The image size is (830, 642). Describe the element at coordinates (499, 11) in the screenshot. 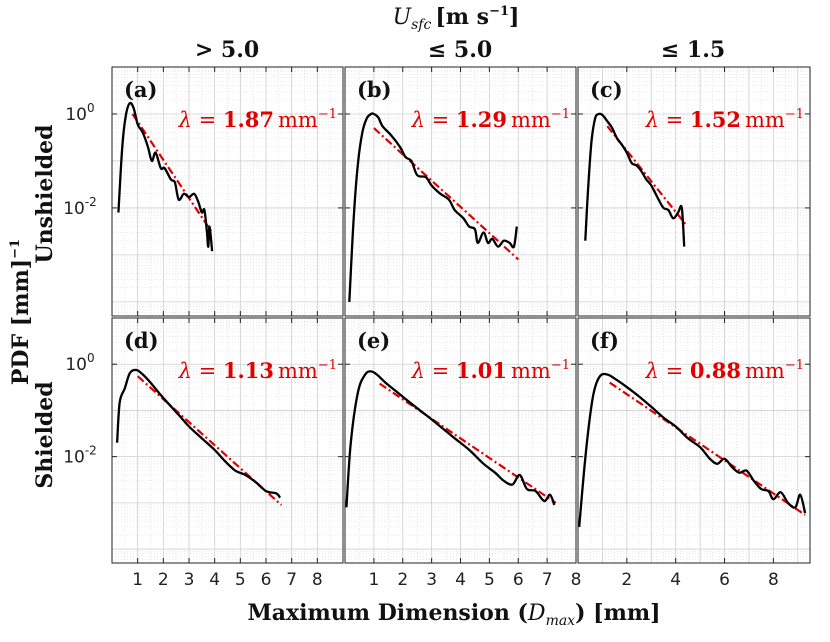

I see `top-title-exp: −1` at that location.